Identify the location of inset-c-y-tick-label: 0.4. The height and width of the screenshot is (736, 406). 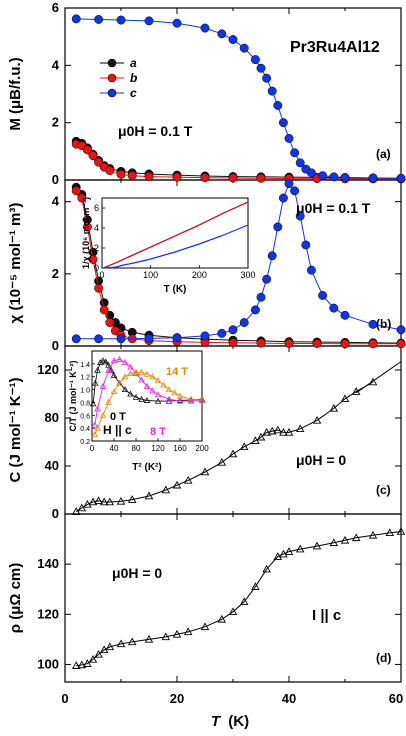
(85, 429).